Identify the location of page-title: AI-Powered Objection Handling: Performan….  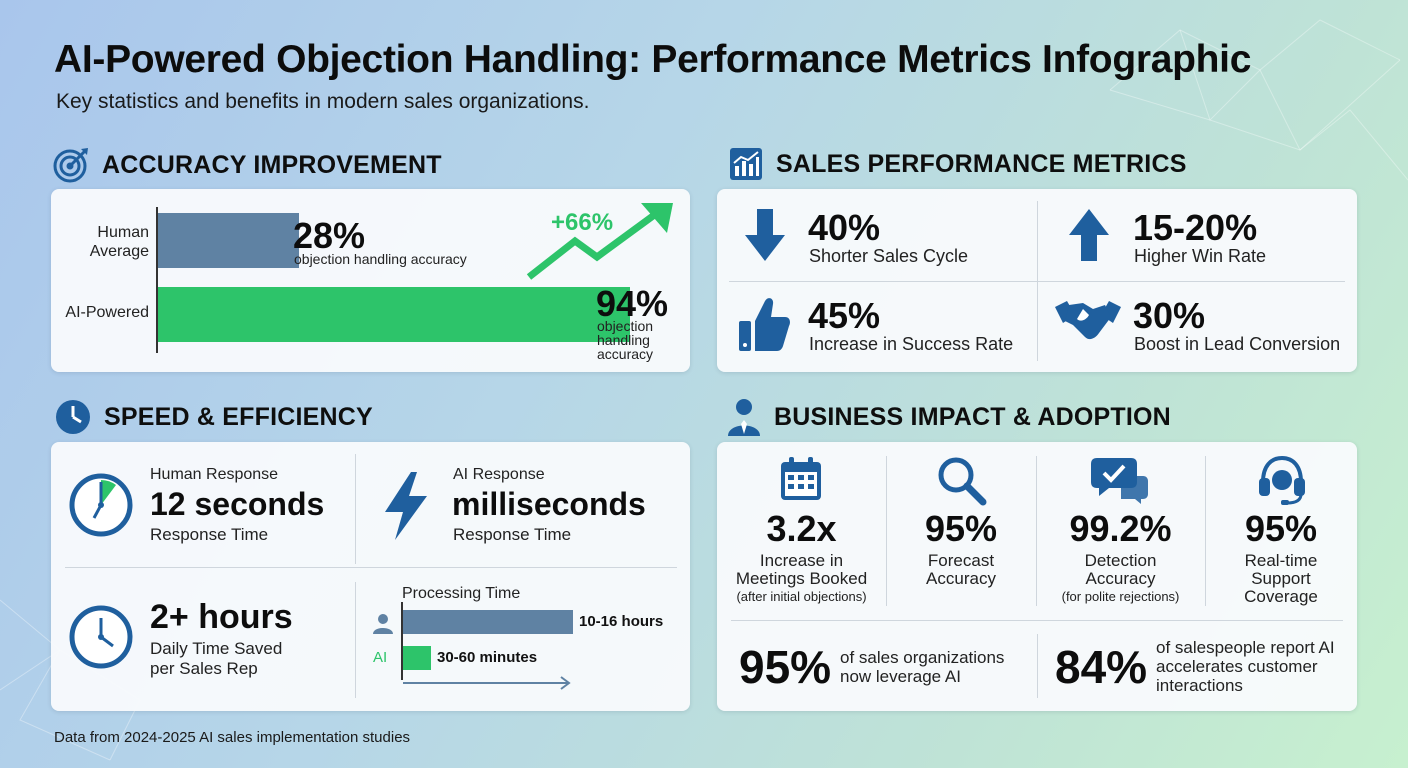
(653, 59).